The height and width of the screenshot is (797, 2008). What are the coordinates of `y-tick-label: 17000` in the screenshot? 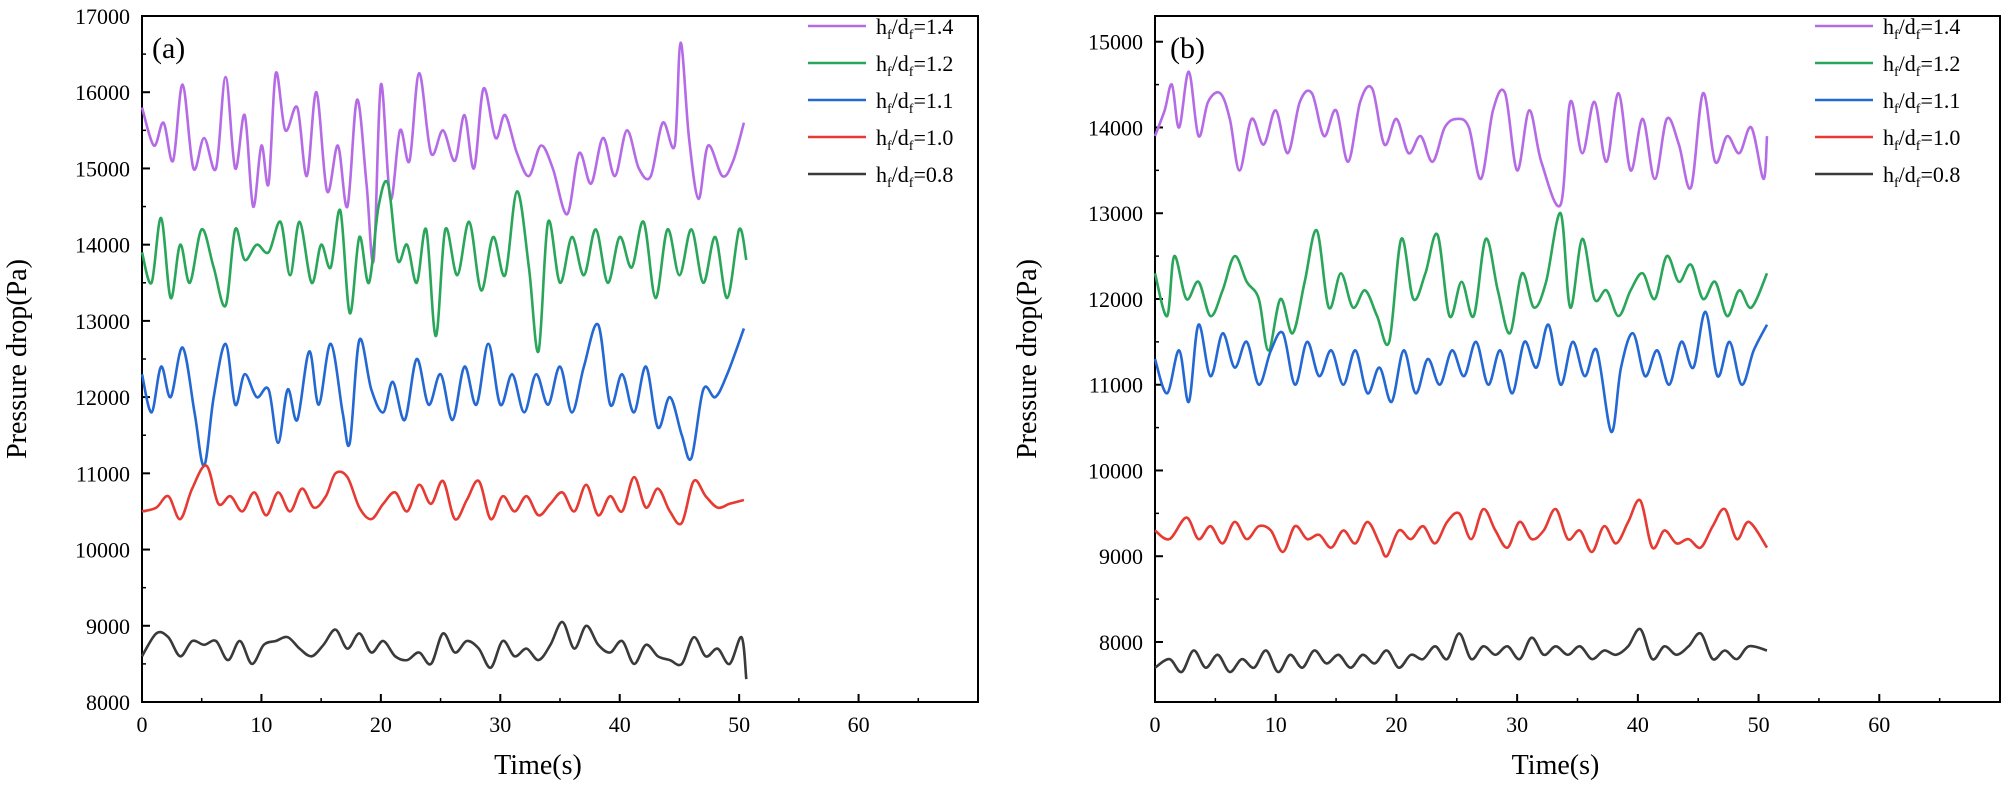 It's located at (102, 16).